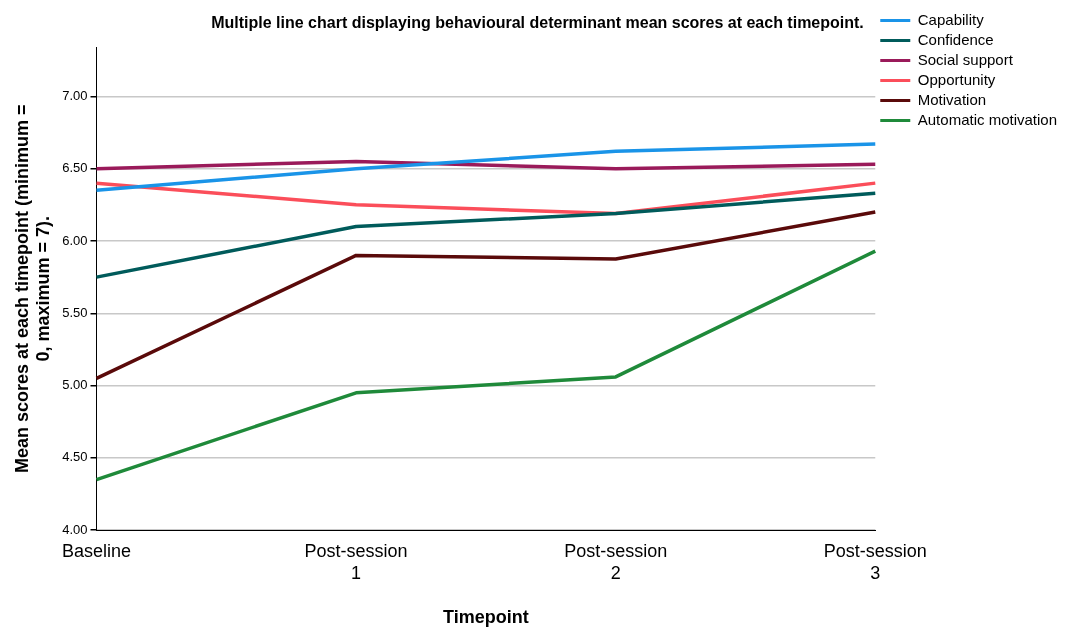 Image resolution: width=1075 pixels, height=641 pixels. Describe the element at coordinates (75, 385) in the screenshot. I see `y-tick-label: 5.00` at that location.